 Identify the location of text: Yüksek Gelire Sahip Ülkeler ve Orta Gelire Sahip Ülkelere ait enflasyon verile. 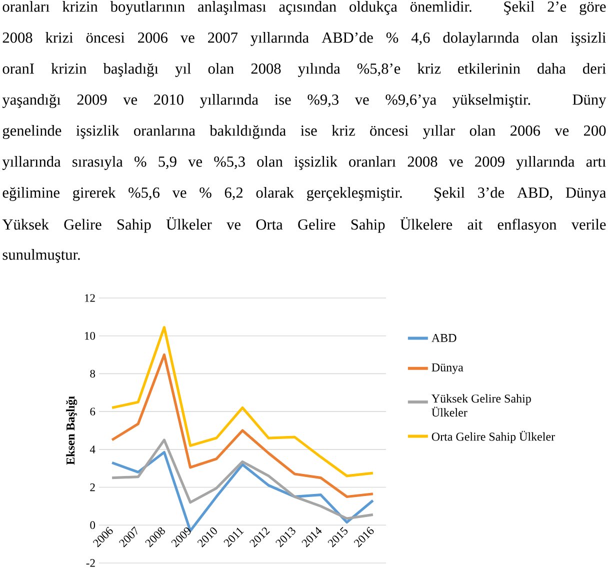
(304, 225).